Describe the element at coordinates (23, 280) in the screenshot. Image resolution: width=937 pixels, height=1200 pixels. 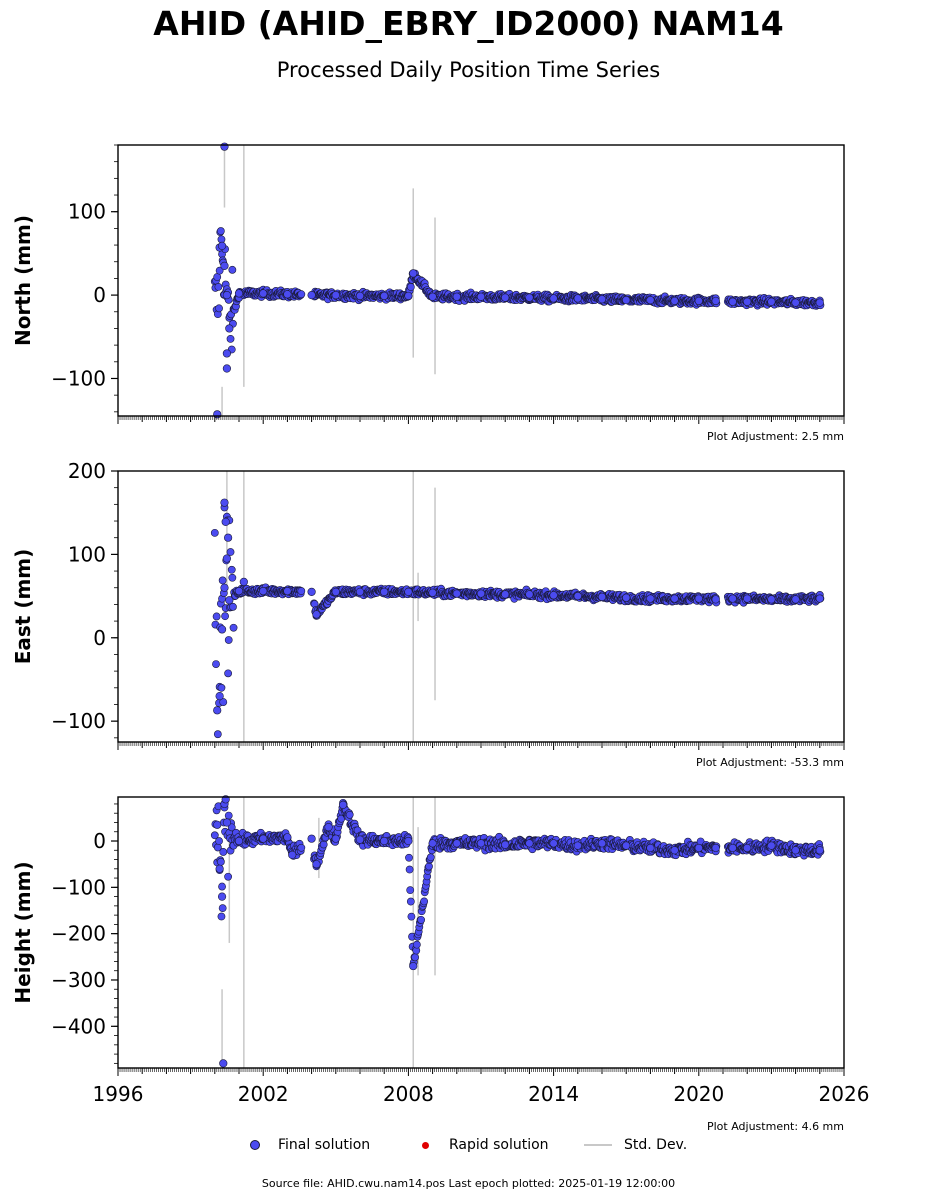
I see `north-ylabel: North (mm)` at that location.